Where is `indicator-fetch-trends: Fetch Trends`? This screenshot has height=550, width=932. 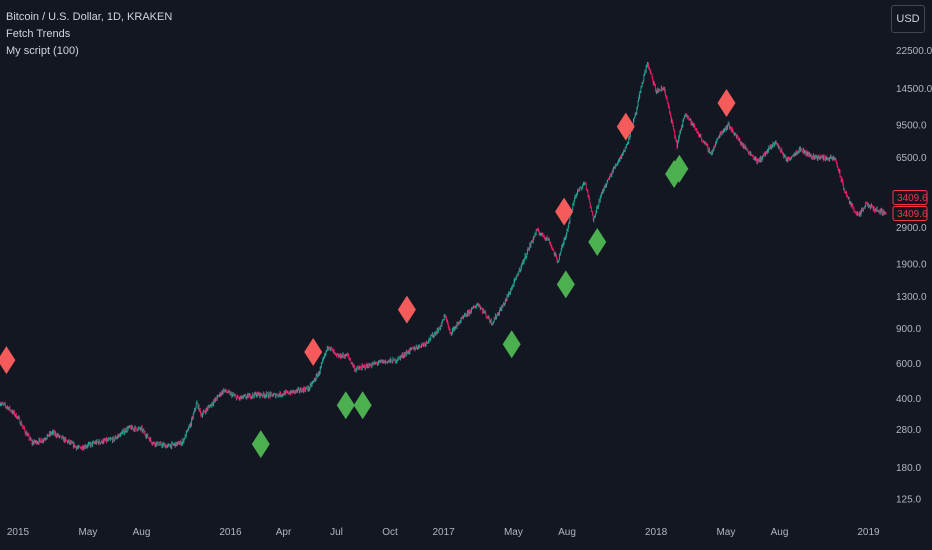 indicator-fetch-trends: Fetch Trends is located at coordinates (38, 34).